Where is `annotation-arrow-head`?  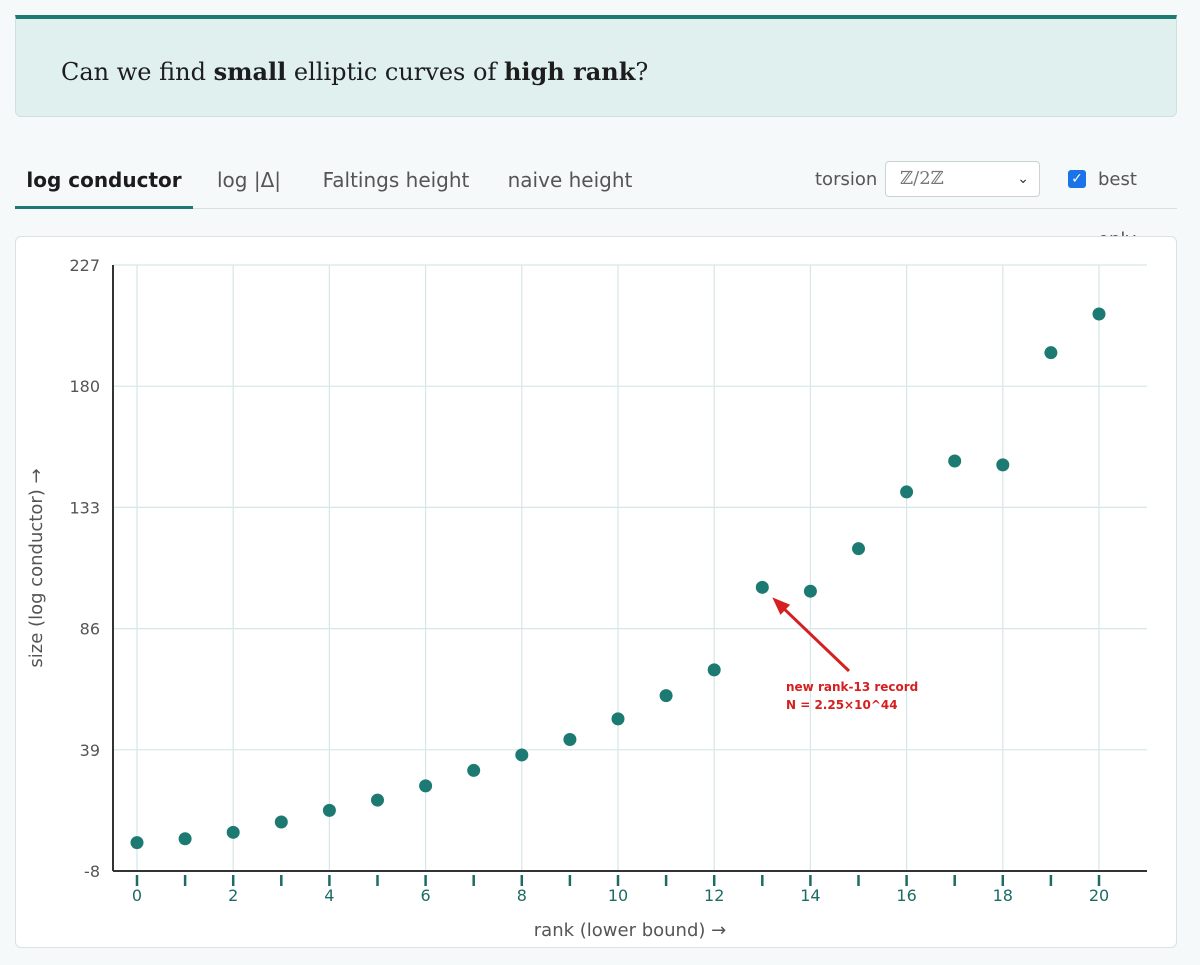 annotation-arrow-head is located at coordinates (781, 606).